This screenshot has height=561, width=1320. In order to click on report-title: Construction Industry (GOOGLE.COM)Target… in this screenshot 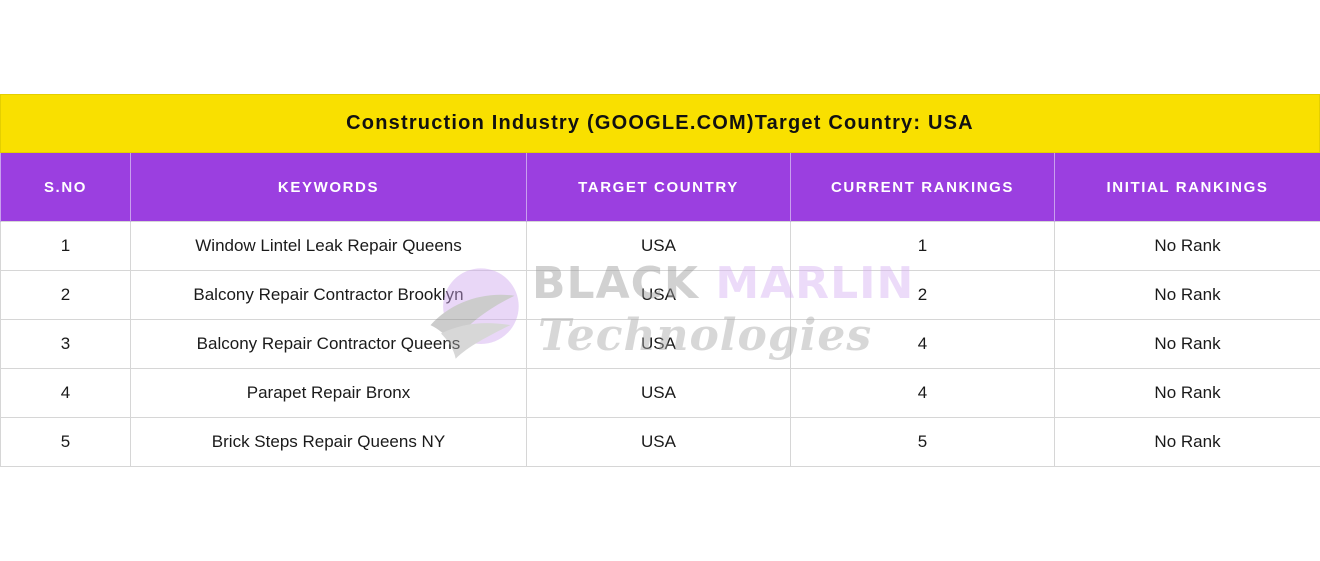, I will do `click(660, 123)`.